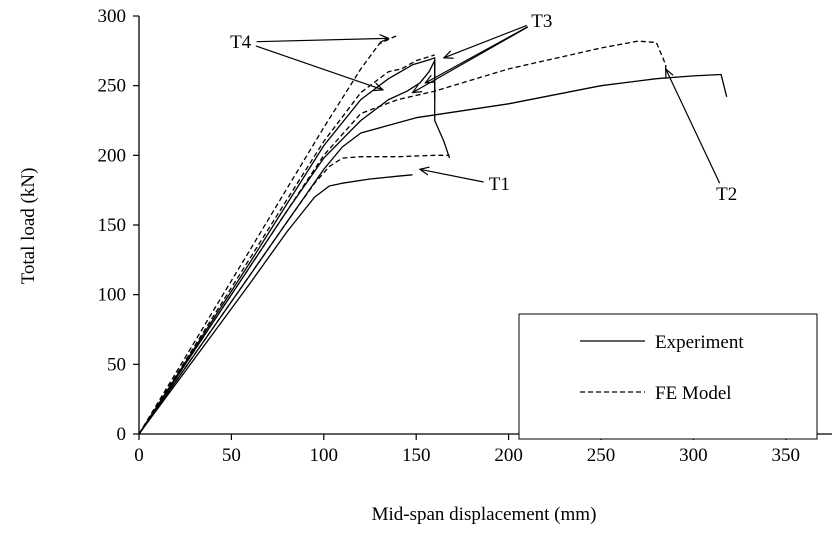  I want to click on y-axis-title: Total load (kN), so click(28, 226).